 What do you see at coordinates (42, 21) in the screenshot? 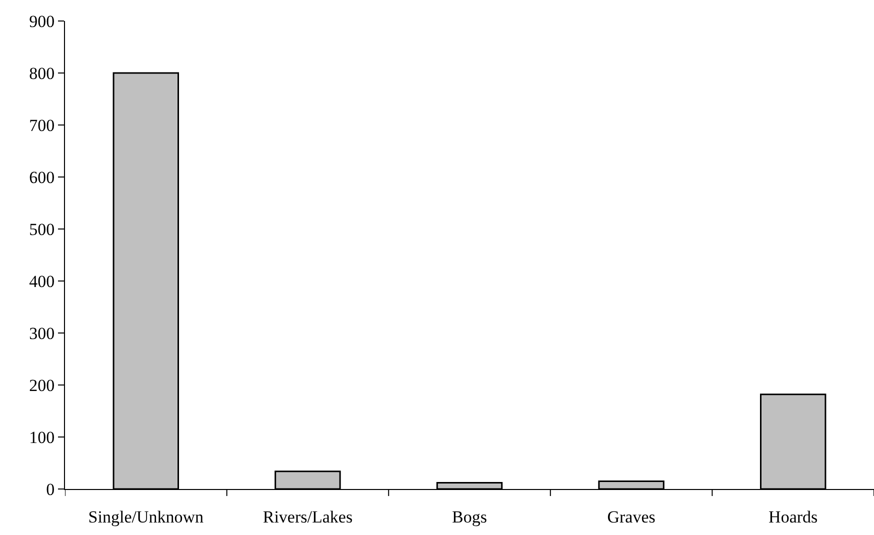
I see `y-tick-label: 900` at bounding box center [42, 21].